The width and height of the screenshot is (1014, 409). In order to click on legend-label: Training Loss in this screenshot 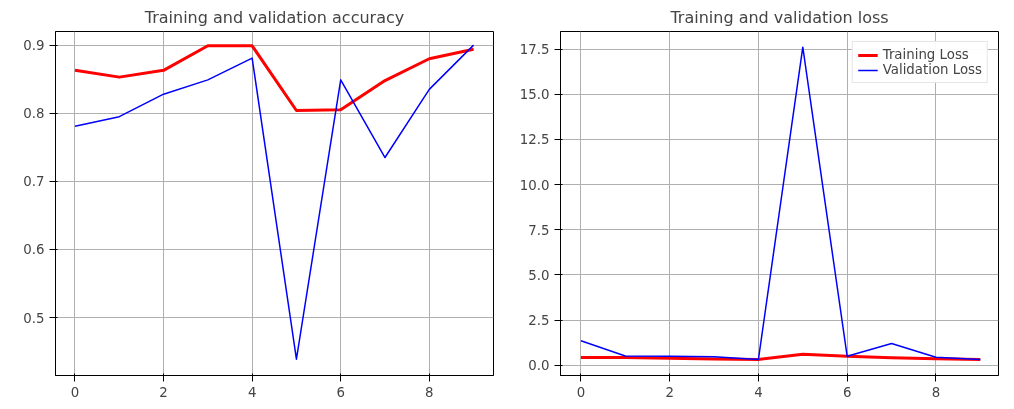, I will do `click(925, 54)`.